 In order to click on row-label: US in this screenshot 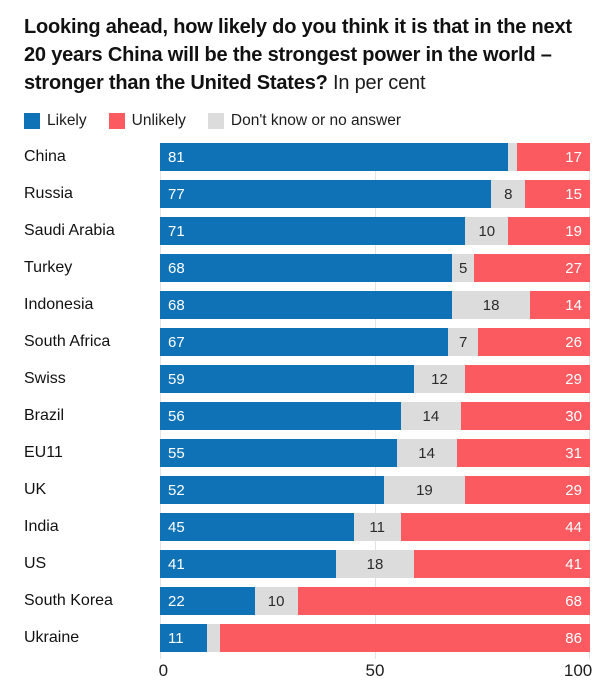, I will do `click(35, 563)`.